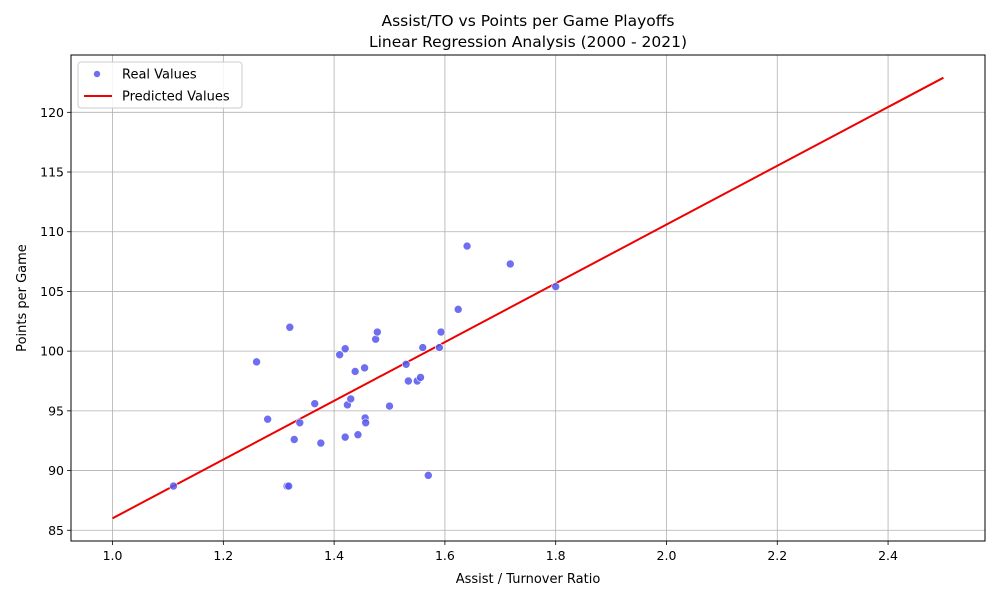 The height and width of the screenshot is (600, 1000). What do you see at coordinates (528, 42) in the screenshot?
I see `chart-subtitle: Linear Regression Analysis (2000 - 2021)` at bounding box center [528, 42].